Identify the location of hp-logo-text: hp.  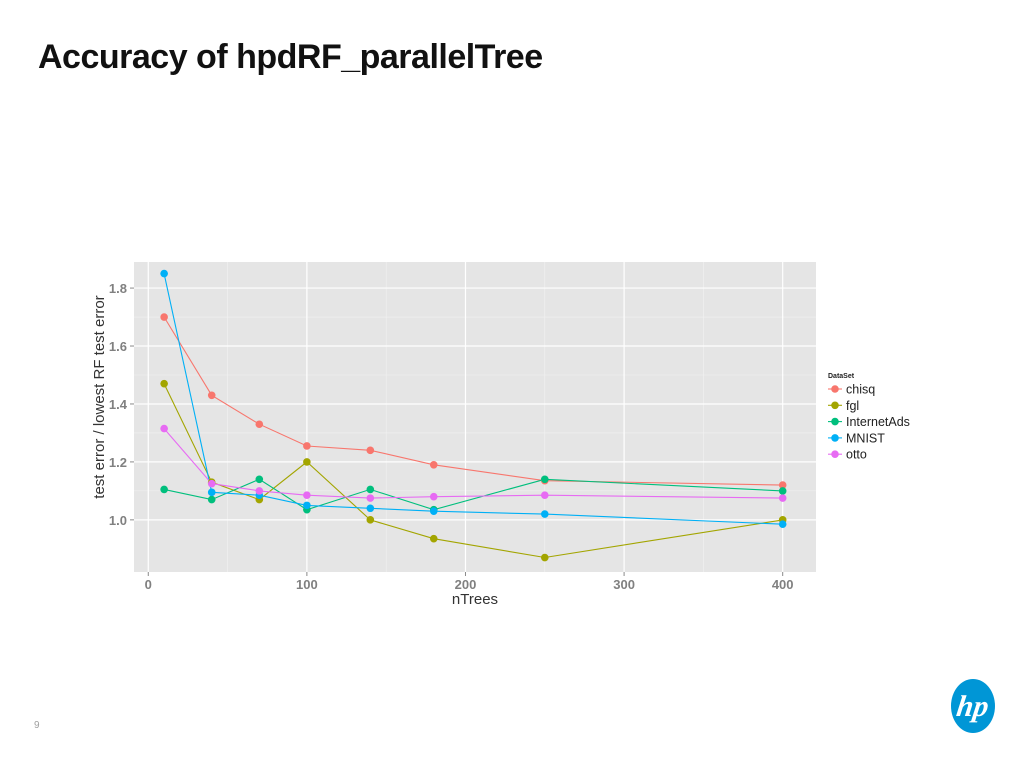
(973, 706).